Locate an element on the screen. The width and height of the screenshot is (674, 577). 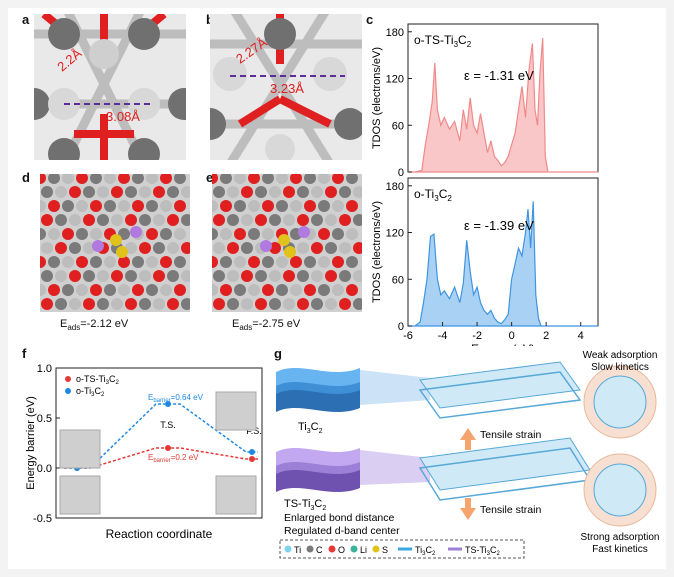
legend-atom-label: S is located at coordinates (385, 550).